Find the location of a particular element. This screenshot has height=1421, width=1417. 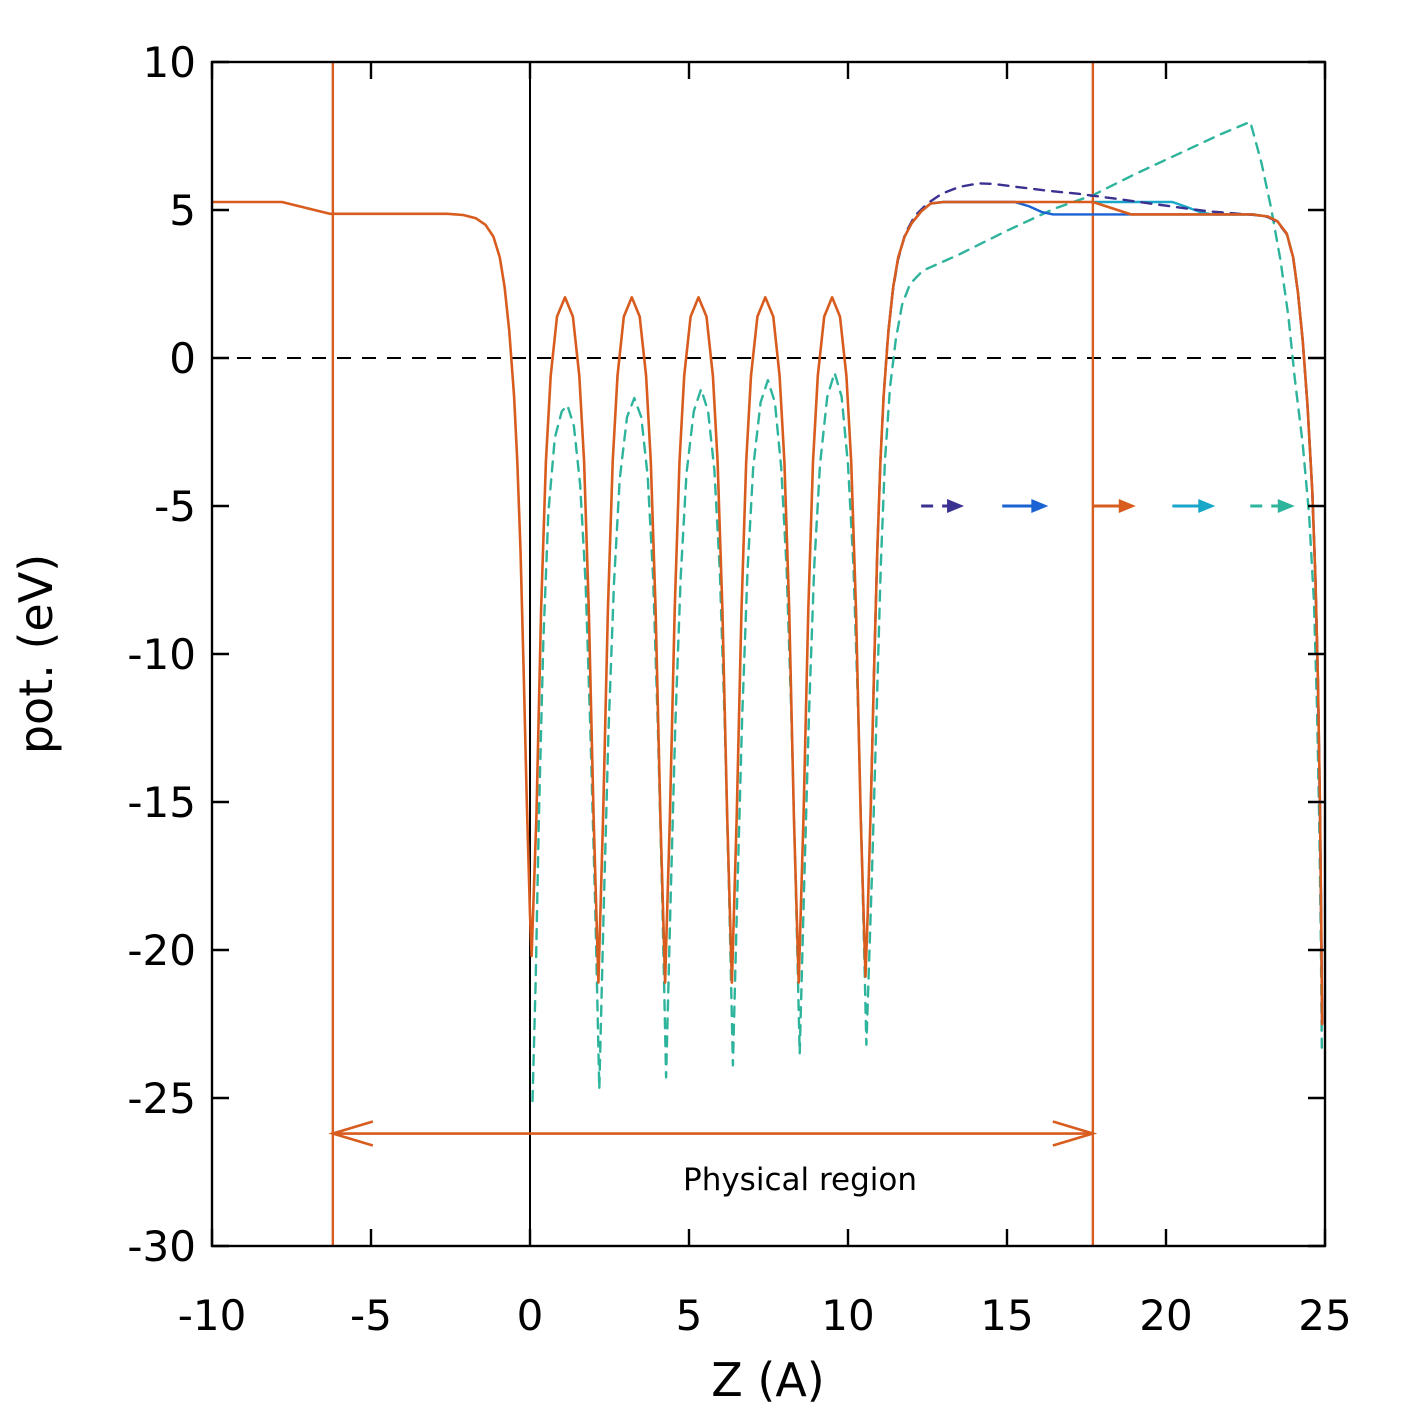

y-tick-label: -10 is located at coordinates (161, 654).